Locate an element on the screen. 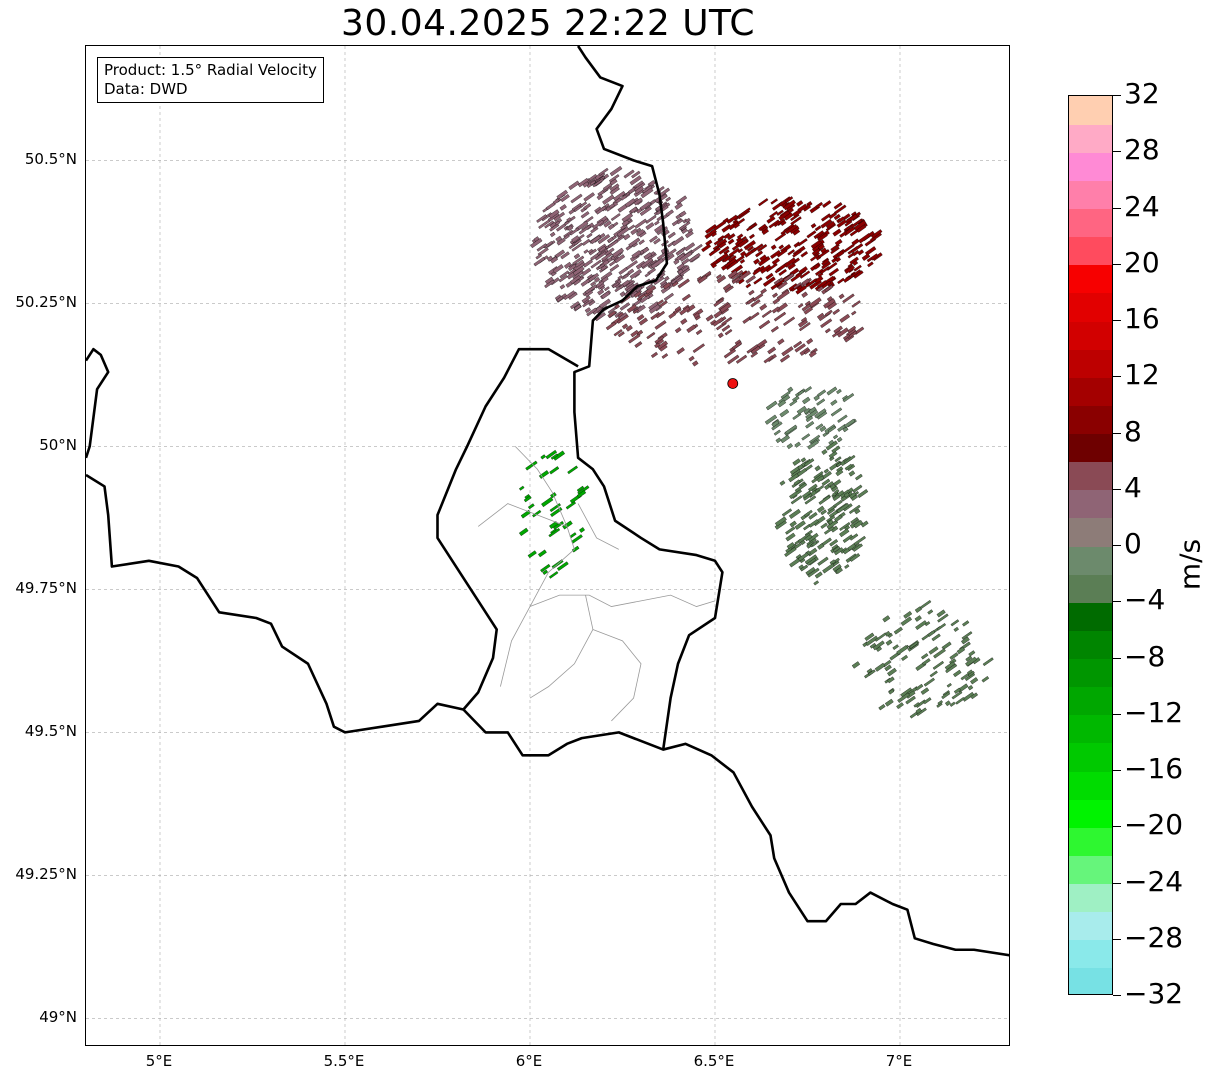 Image resolution: width=1225 pixels, height=1081 pixels. info-box: Product: 1.5° Radial Velocity Data: DWD is located at coordinates (210, 80).